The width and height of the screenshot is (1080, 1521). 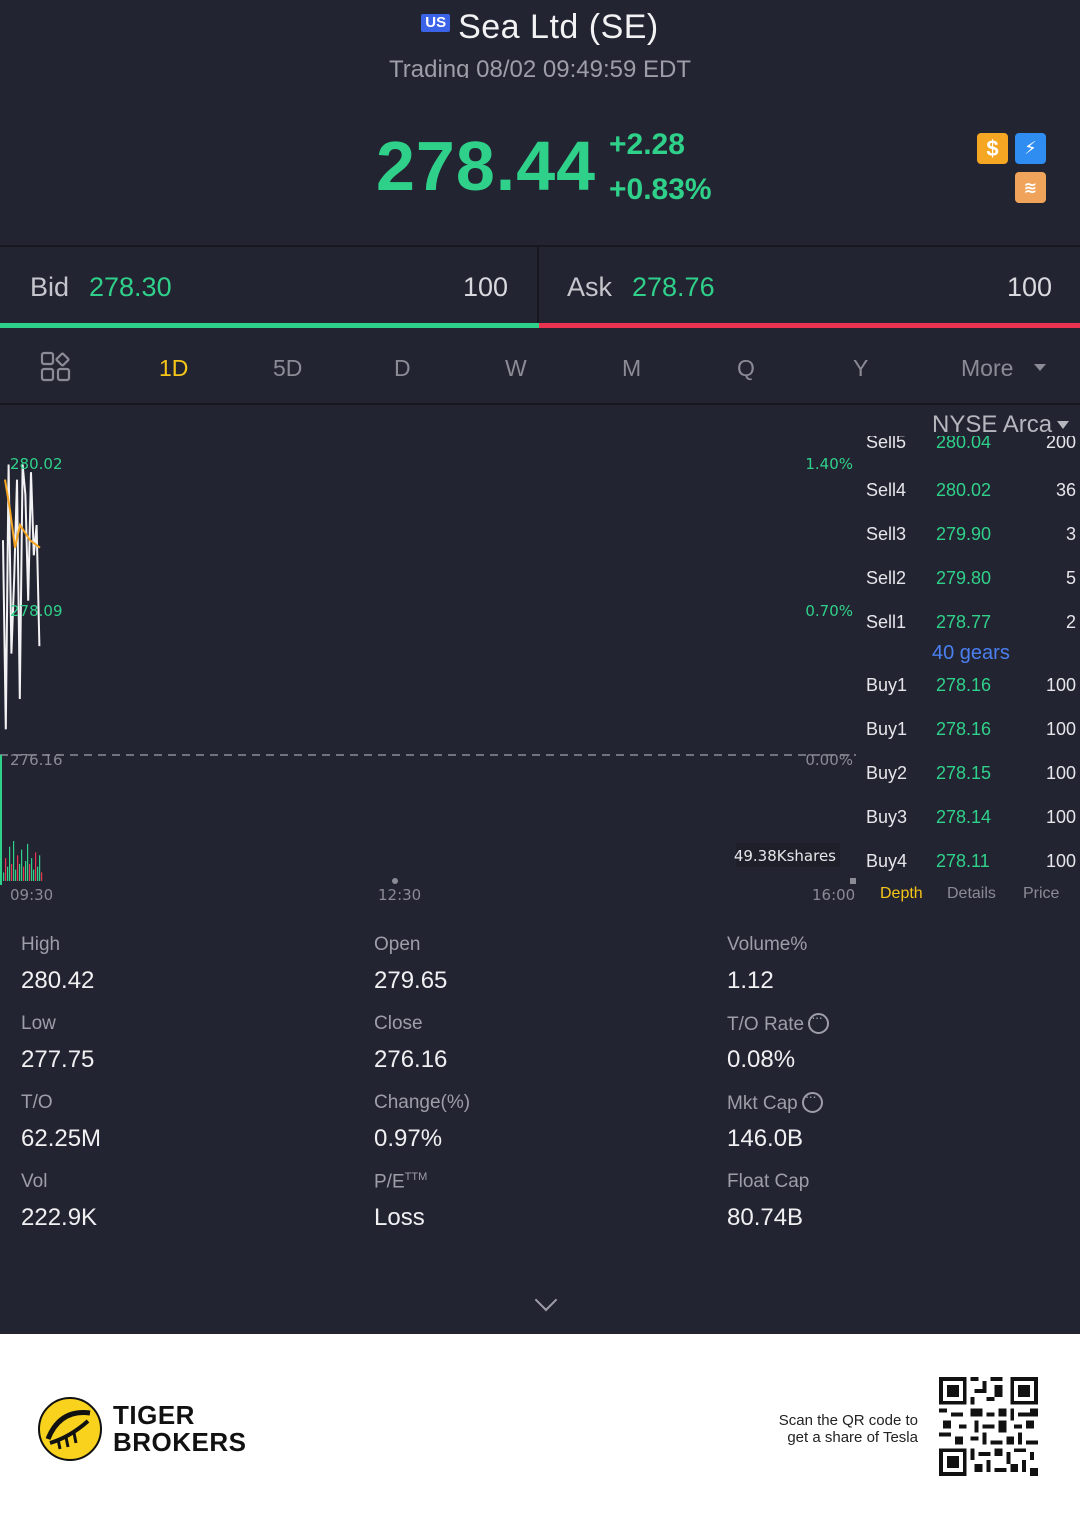 I want to click on bid-strength-bar, so click(x=269, y=325).